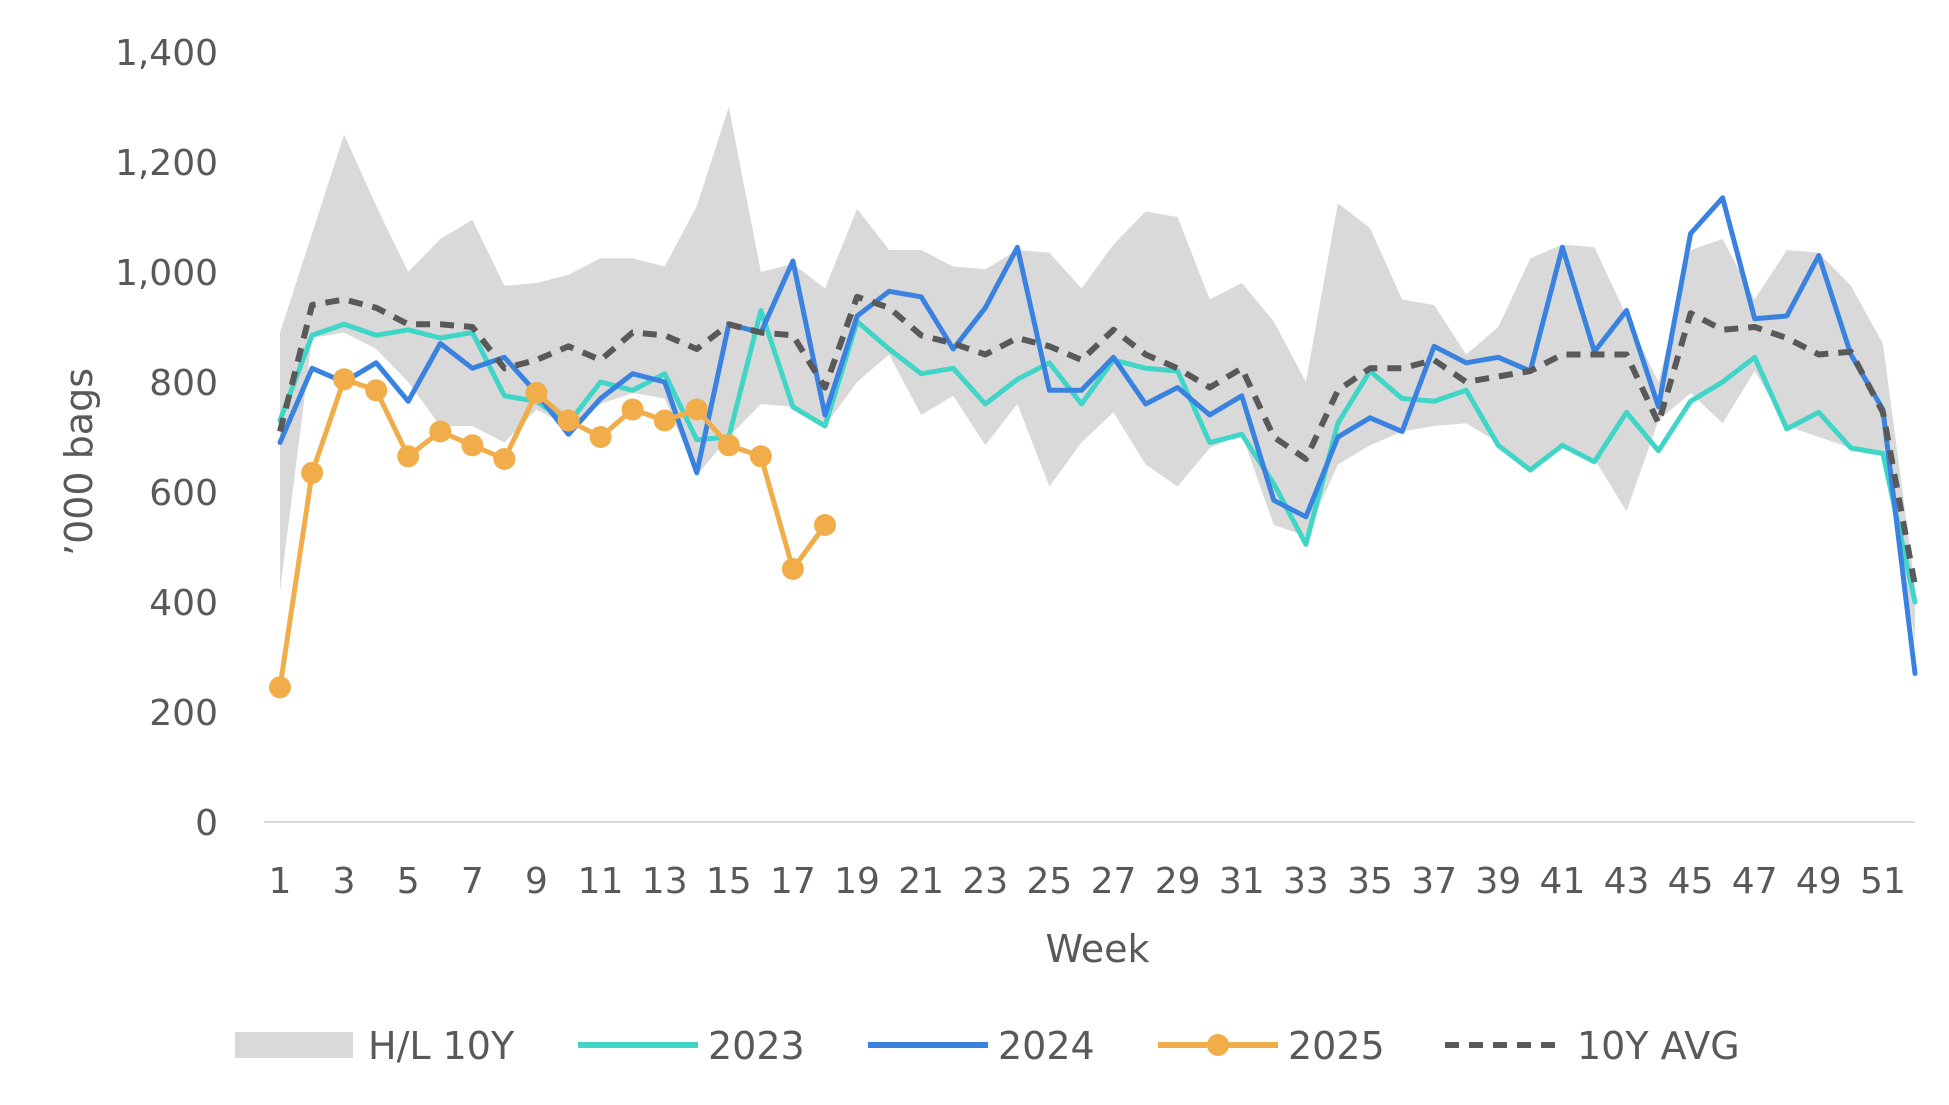 Image resolution: width=1949 pixels, height=1105 pixels. Describe the element at coordinates (665, 881) in the screenshot. I see `x-tick-label: 13` at that location.